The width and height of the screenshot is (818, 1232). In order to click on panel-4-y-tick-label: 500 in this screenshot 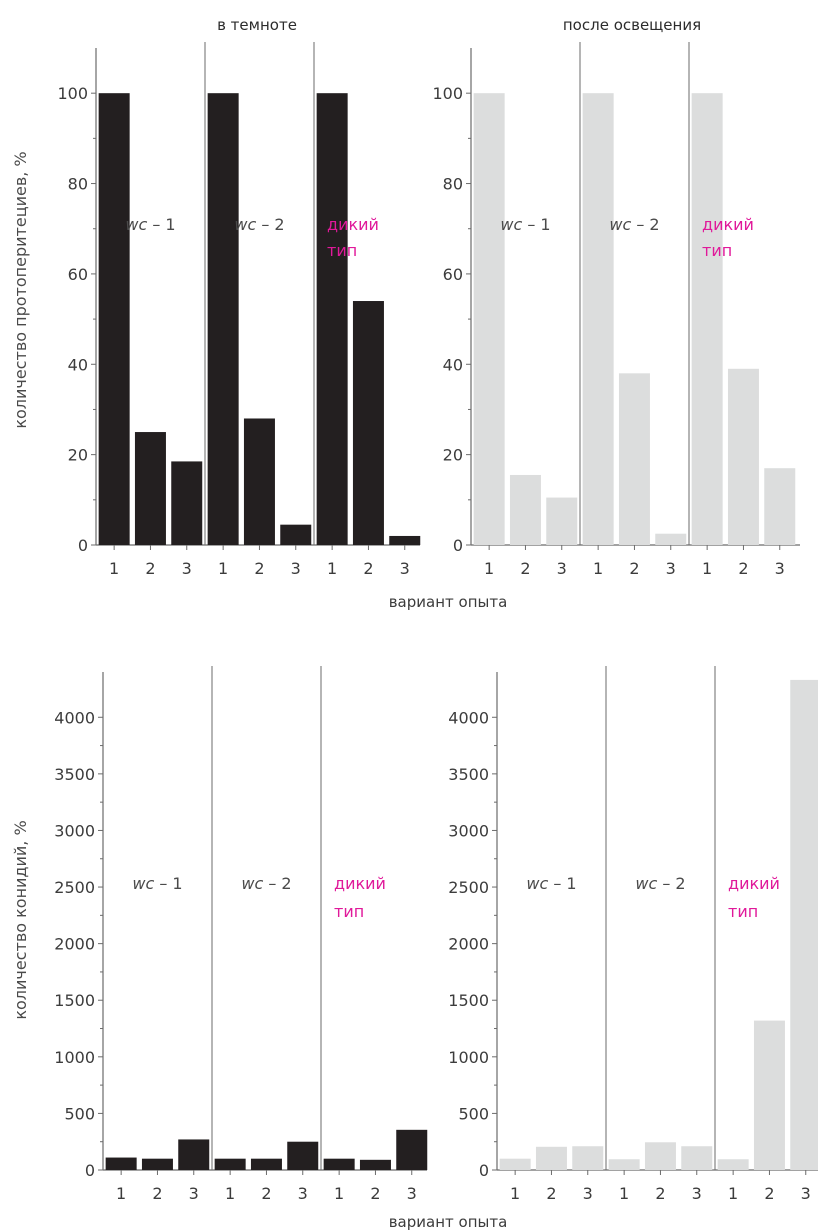, I will do `click(473, 1113)`.